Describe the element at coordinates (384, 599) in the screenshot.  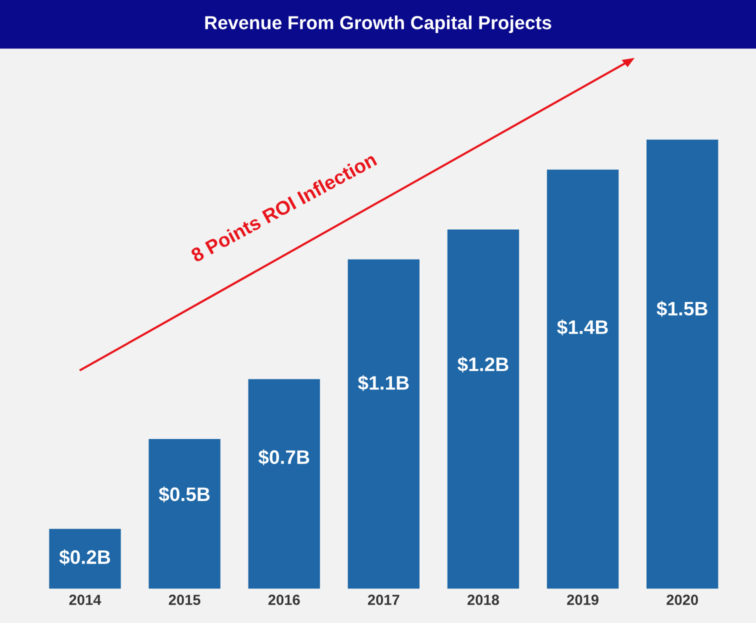
I see `x-tick-label: 2017` at that location.